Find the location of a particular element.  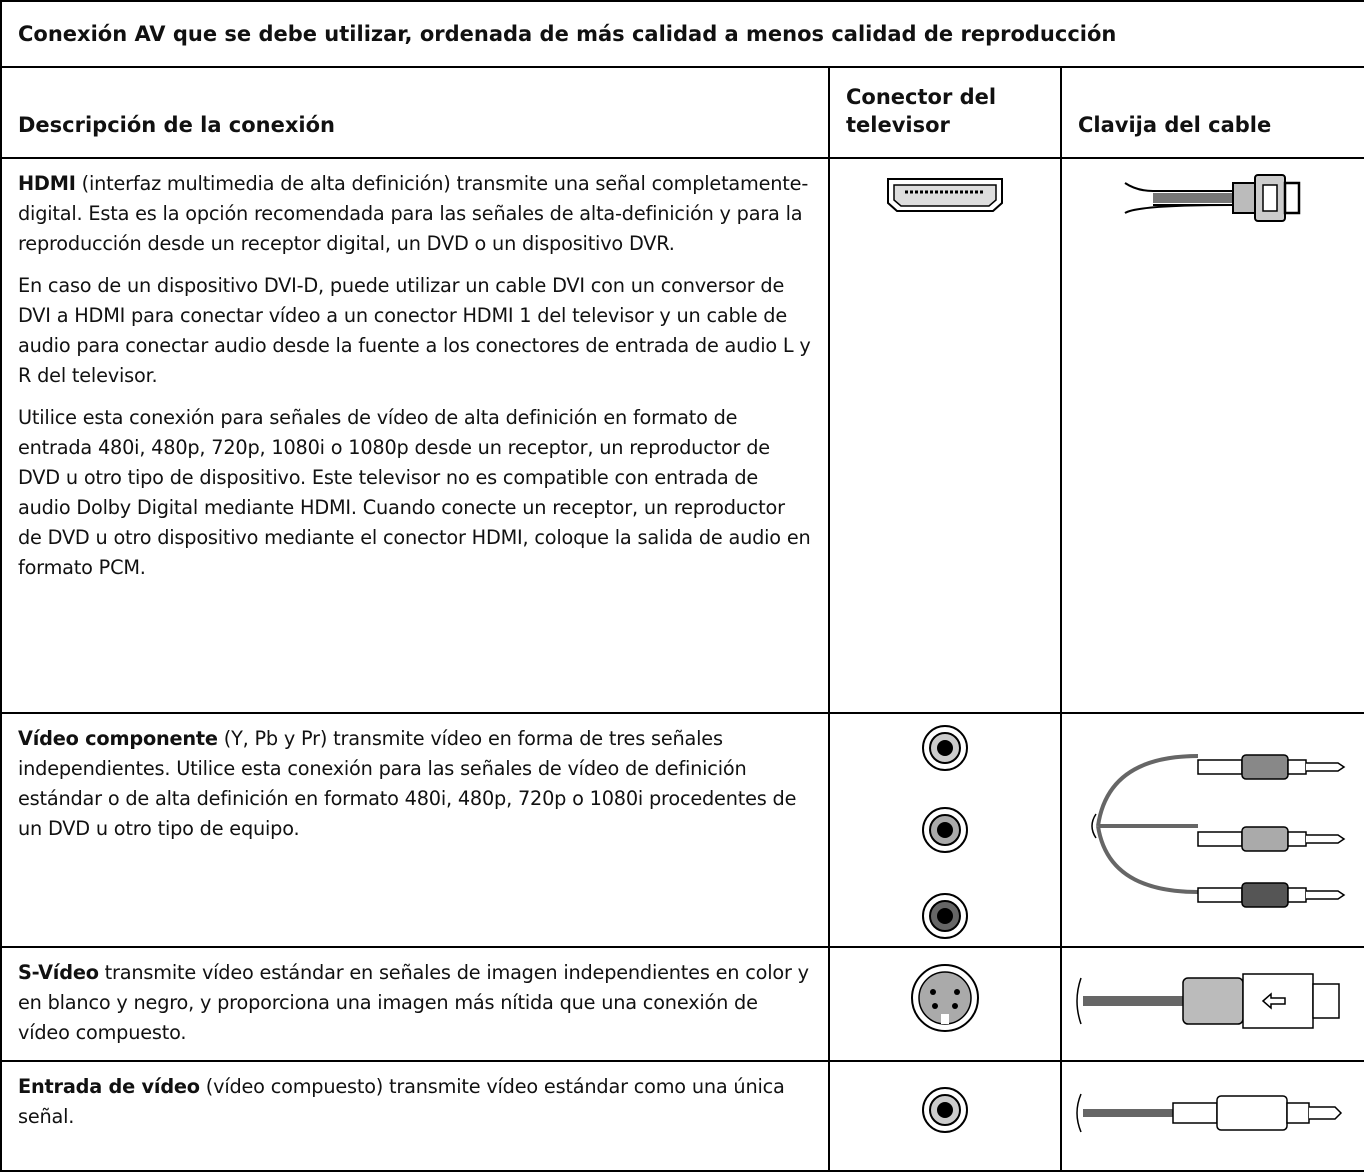

composite-connector is located at coordinates (945, 1110).